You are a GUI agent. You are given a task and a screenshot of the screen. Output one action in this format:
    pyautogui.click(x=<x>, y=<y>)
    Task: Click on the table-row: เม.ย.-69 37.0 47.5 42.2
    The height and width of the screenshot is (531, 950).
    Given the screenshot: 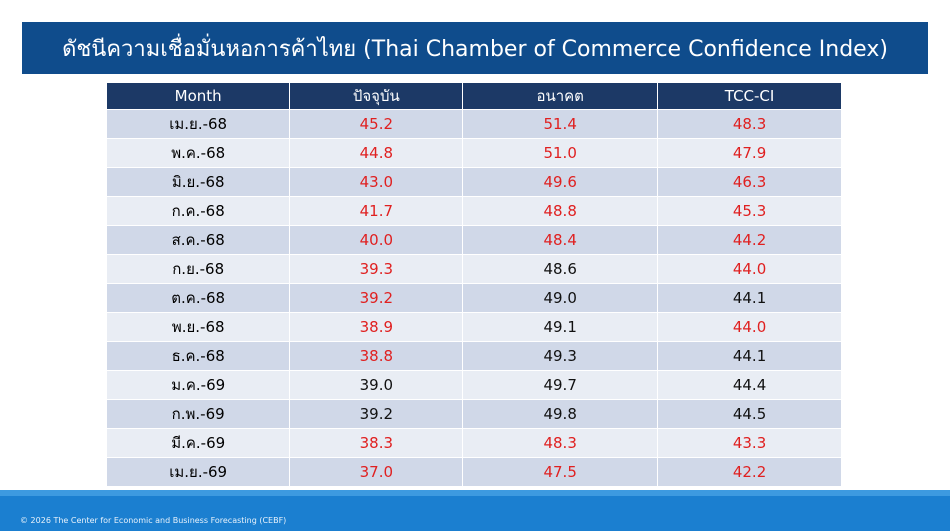 What is the action you would take?
    pyautogui.click(x=474, y=471)
    